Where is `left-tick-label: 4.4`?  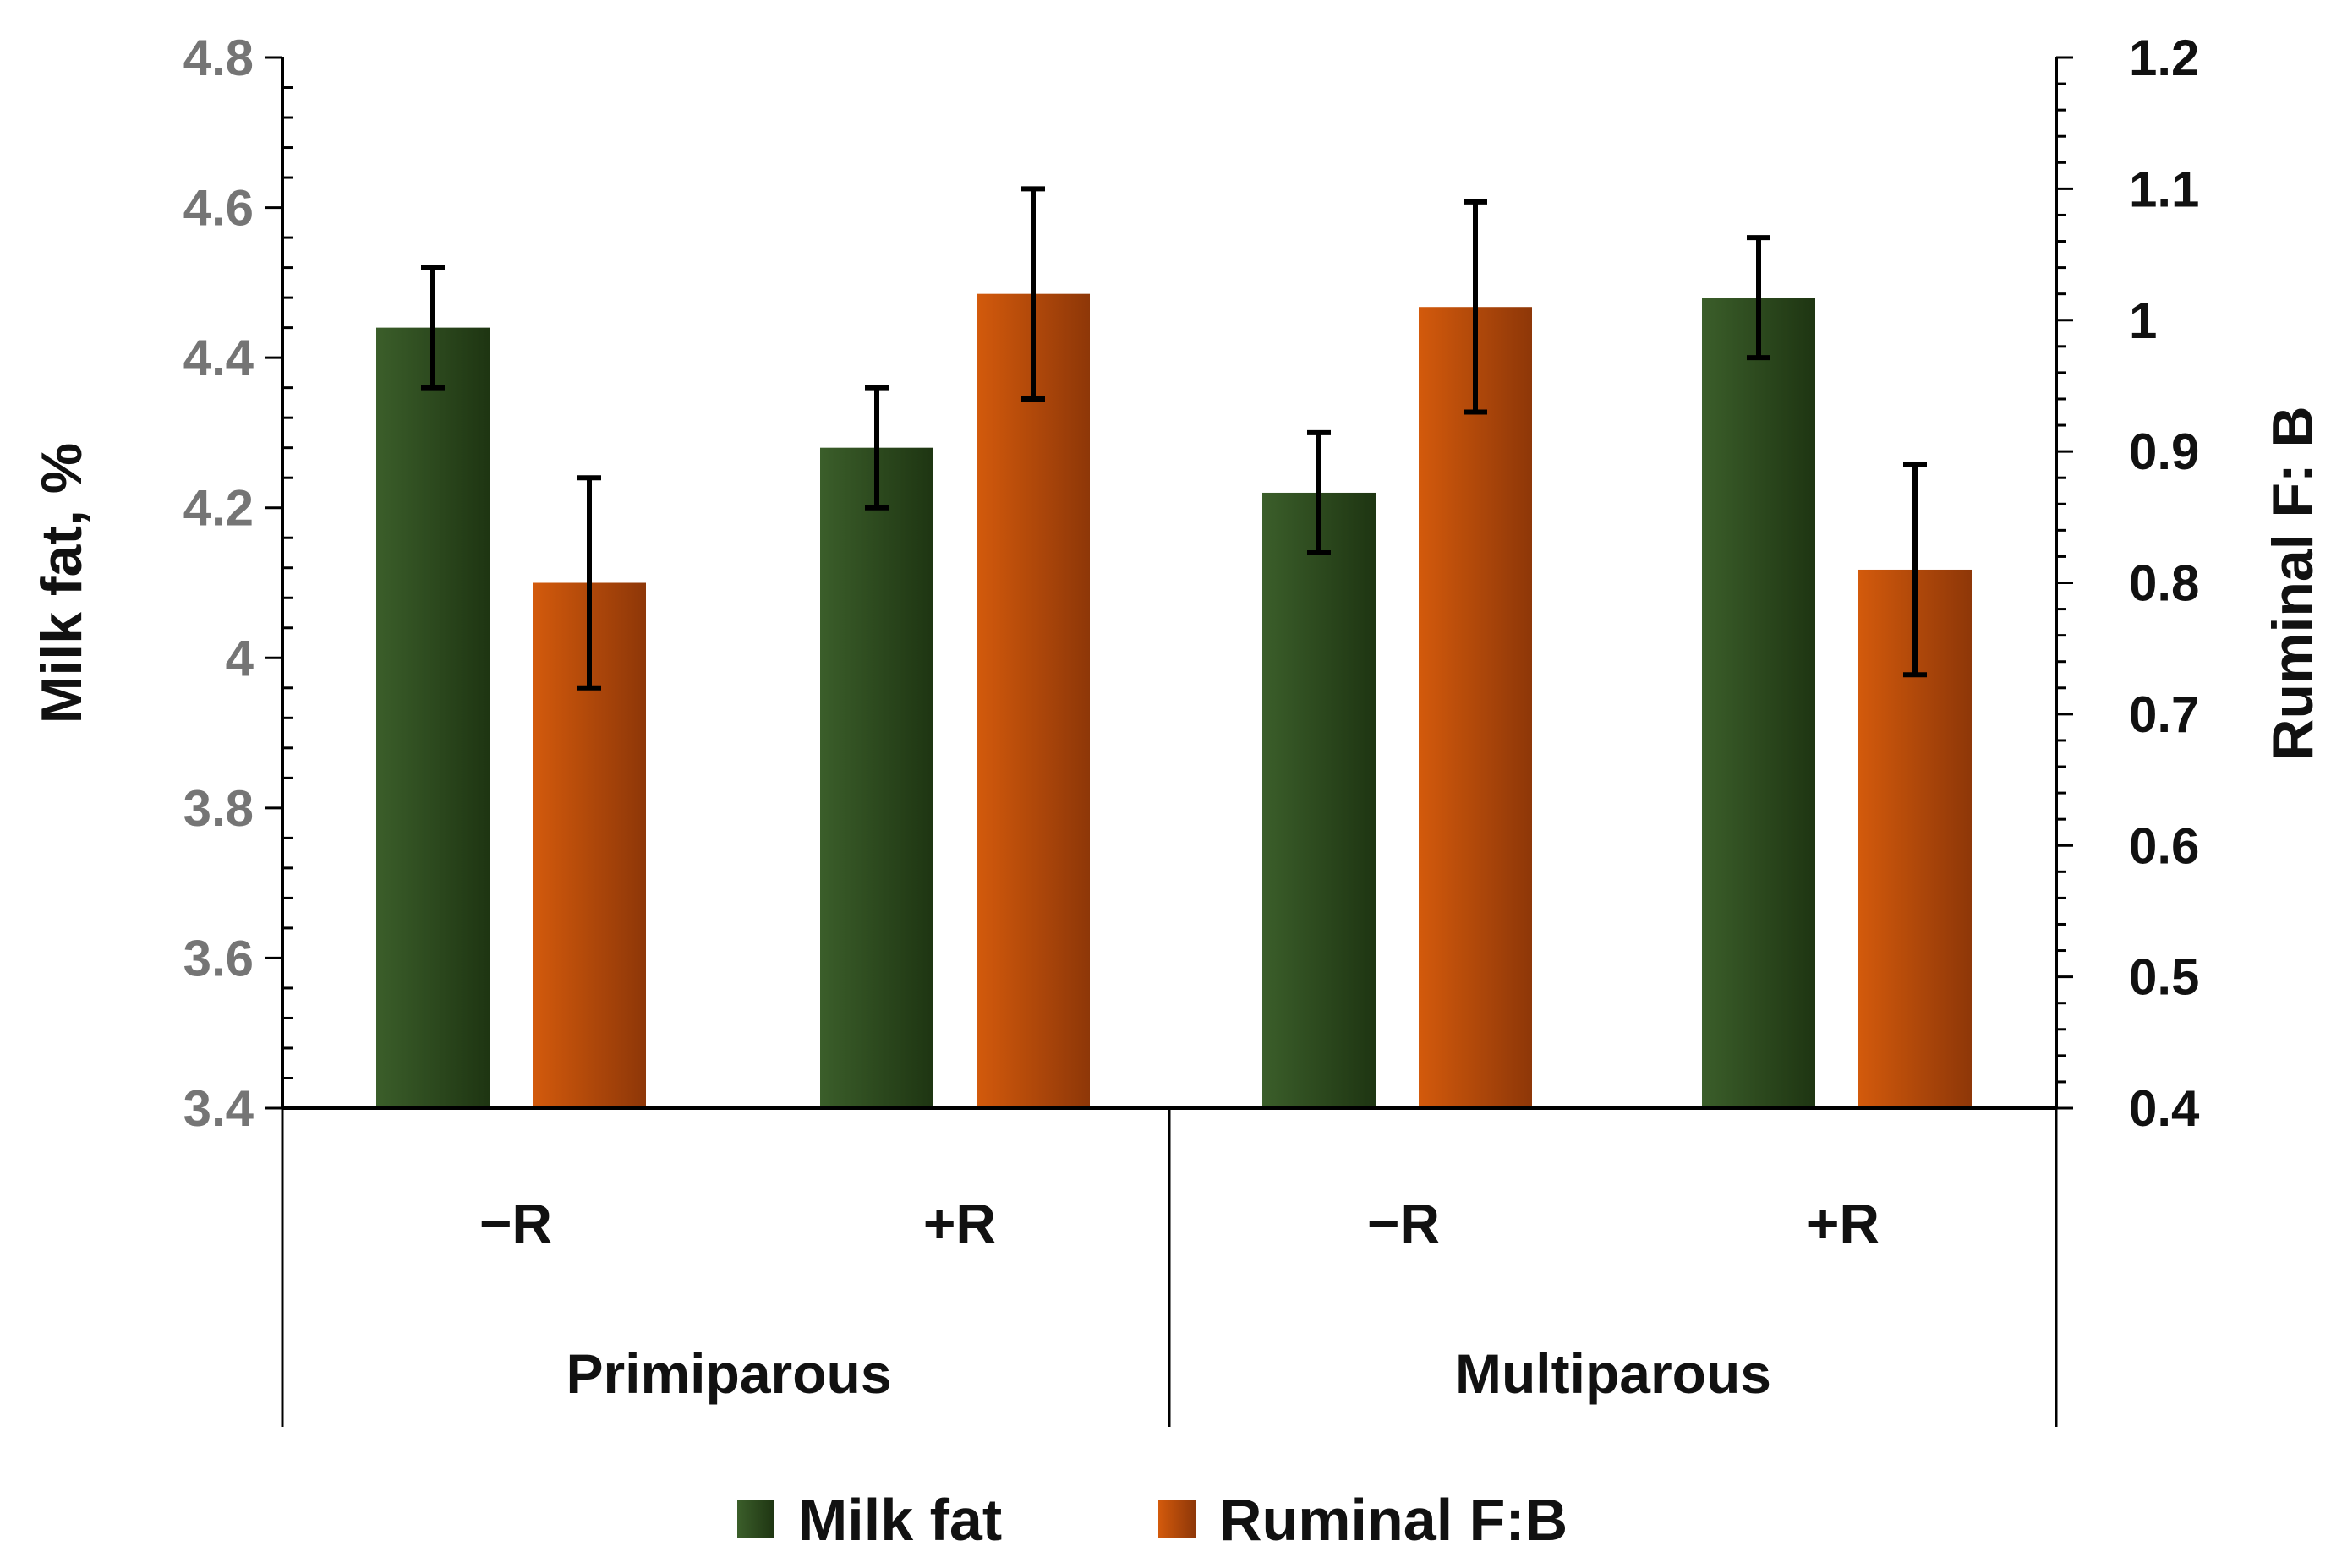 left-tick-label: 4.4 is located at coordinates (219, 358).